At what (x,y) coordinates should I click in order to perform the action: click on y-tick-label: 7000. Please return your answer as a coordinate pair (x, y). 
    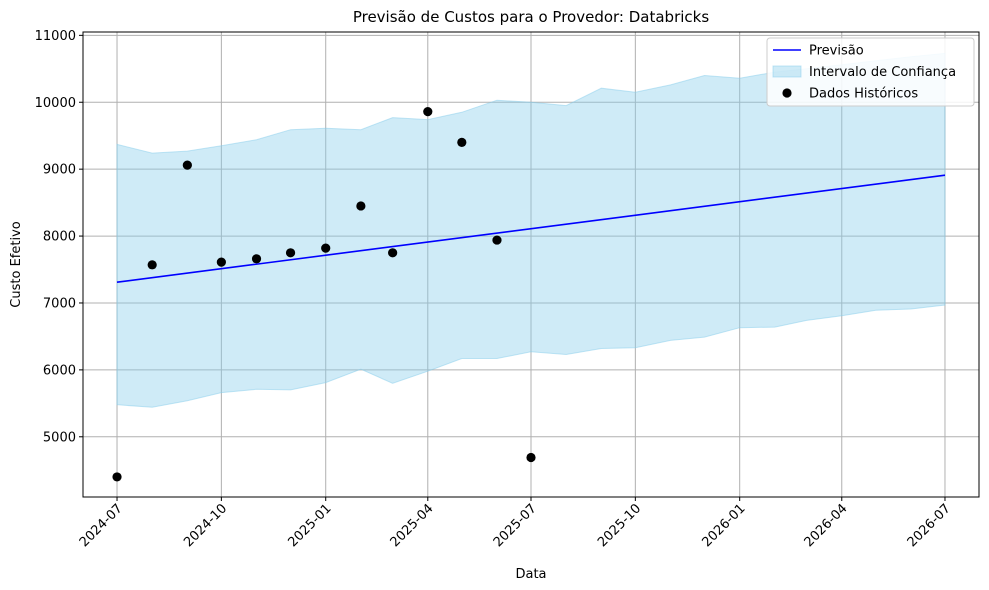
    Looking at the image, I should click on (59, 303).